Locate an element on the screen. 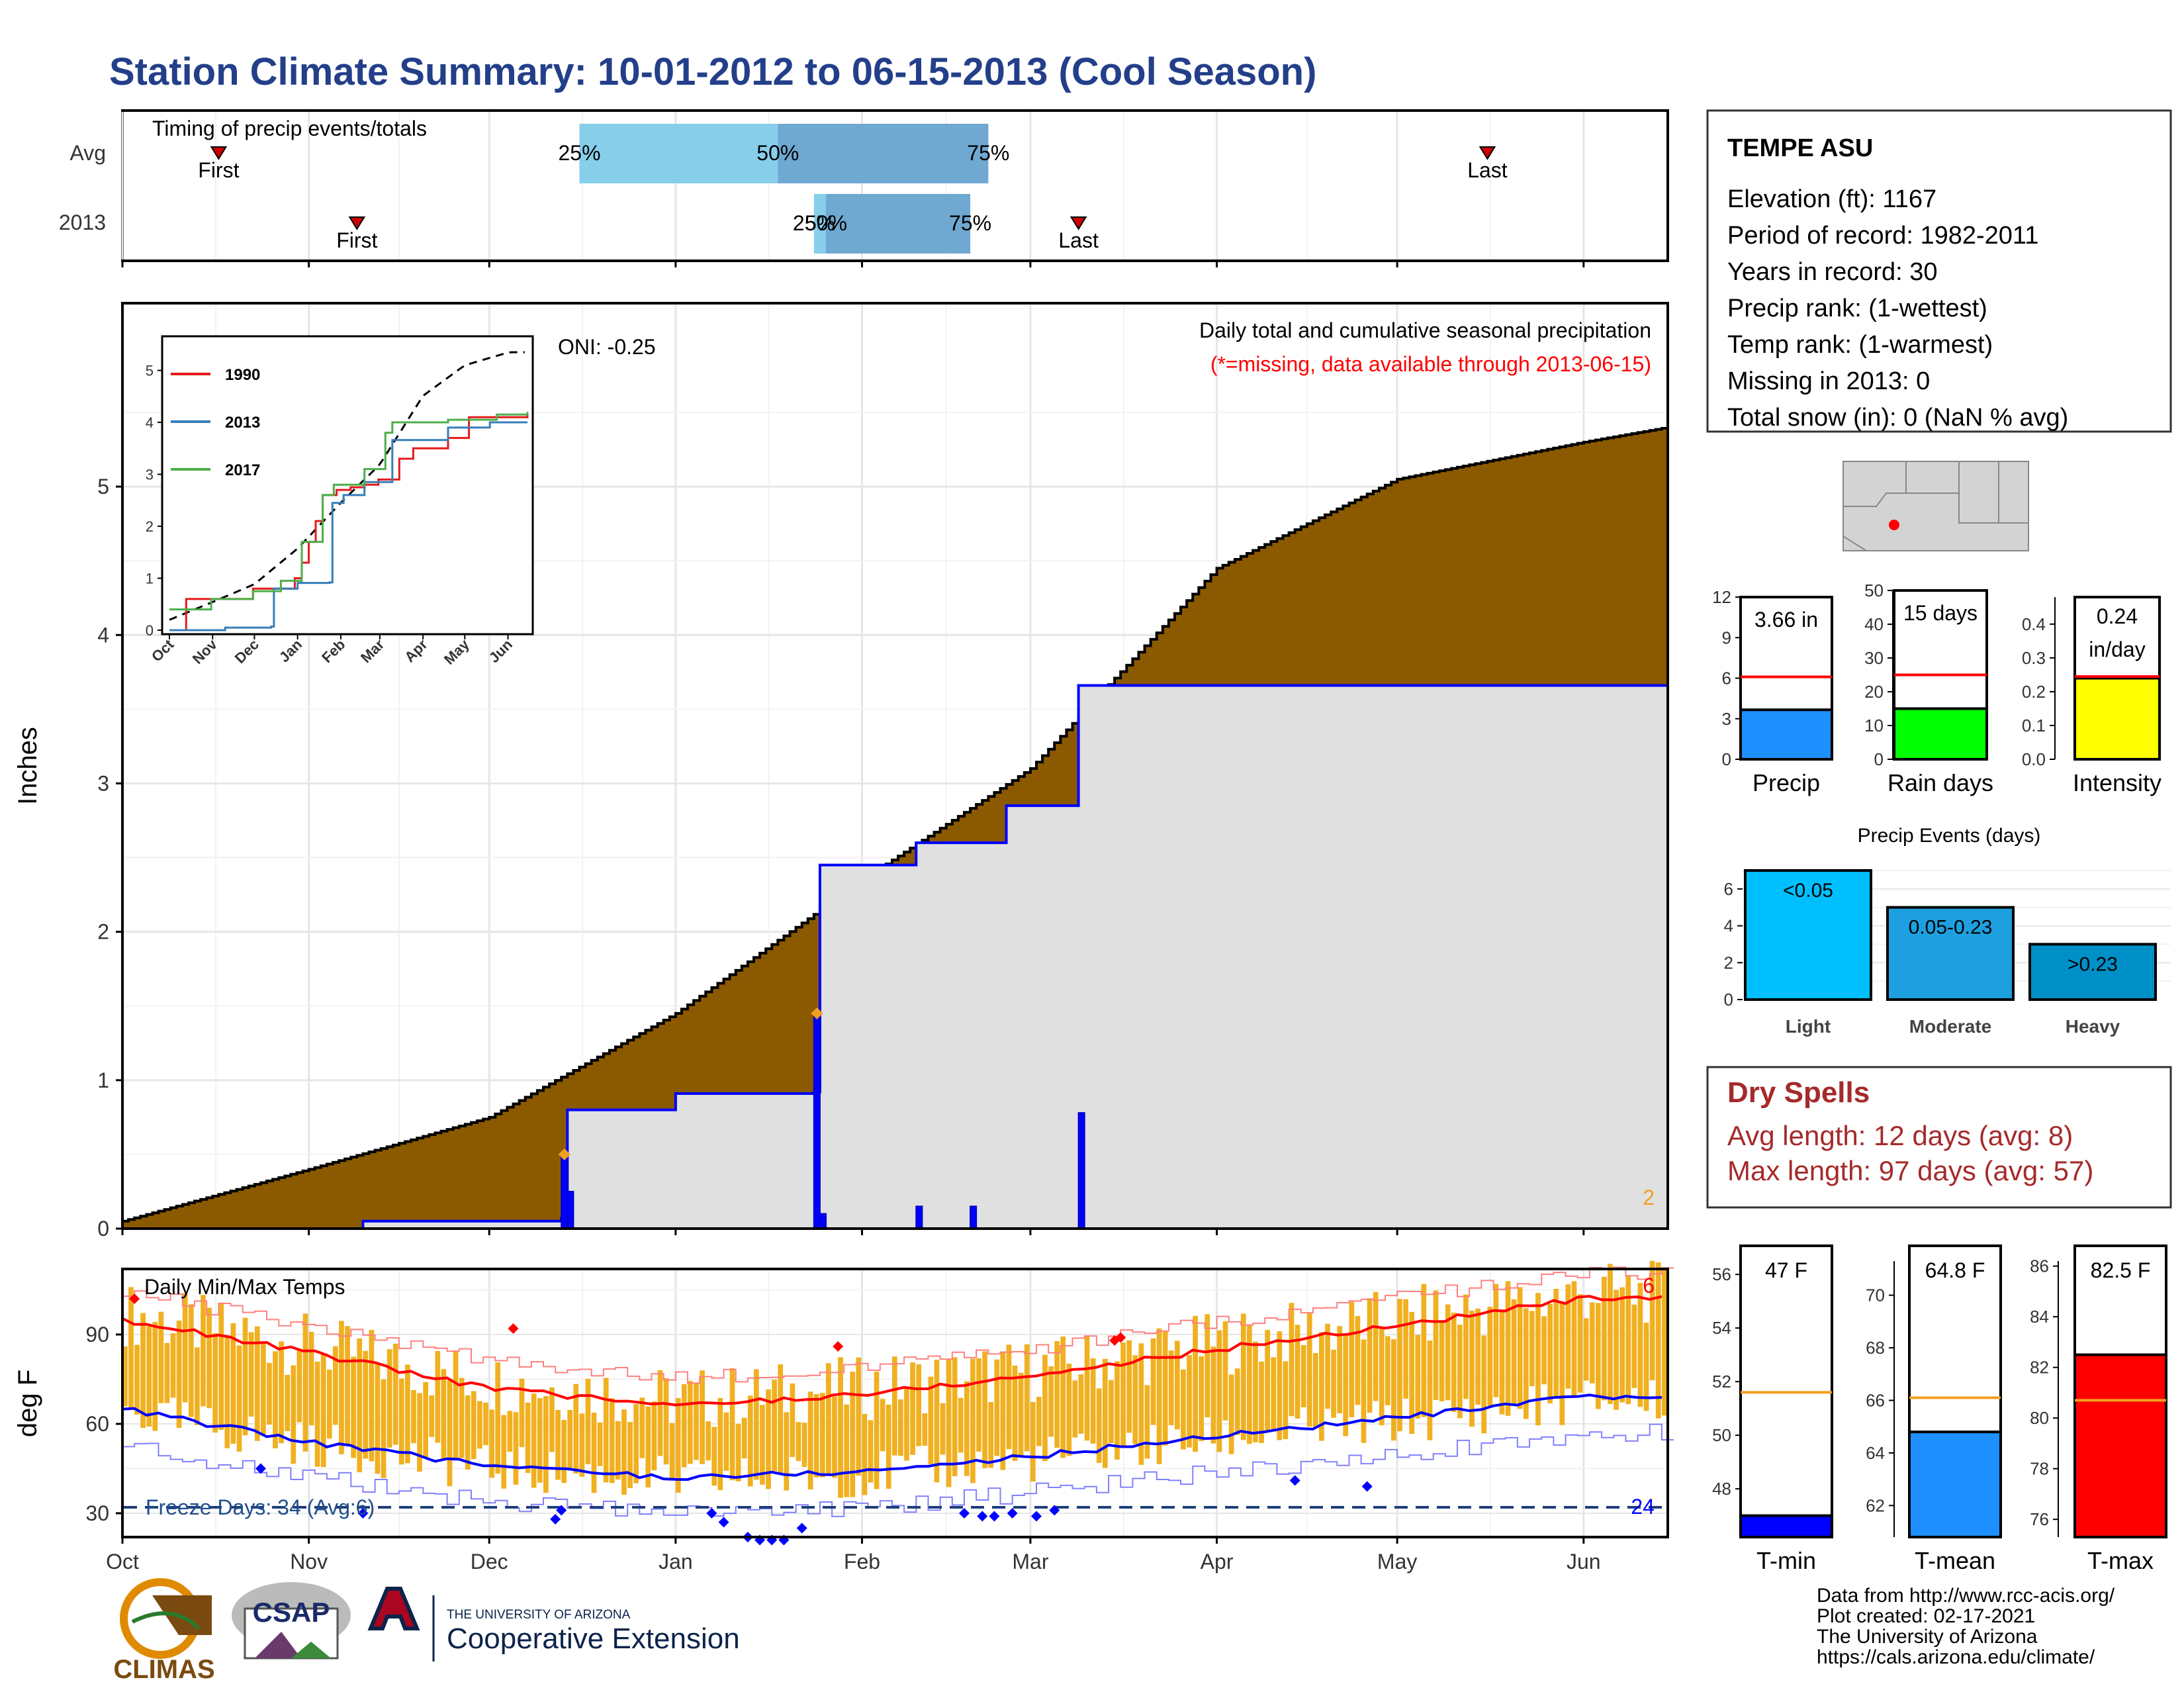  temp-bar-y-tick-label: 76 is located at coordinates (2039, 1519).